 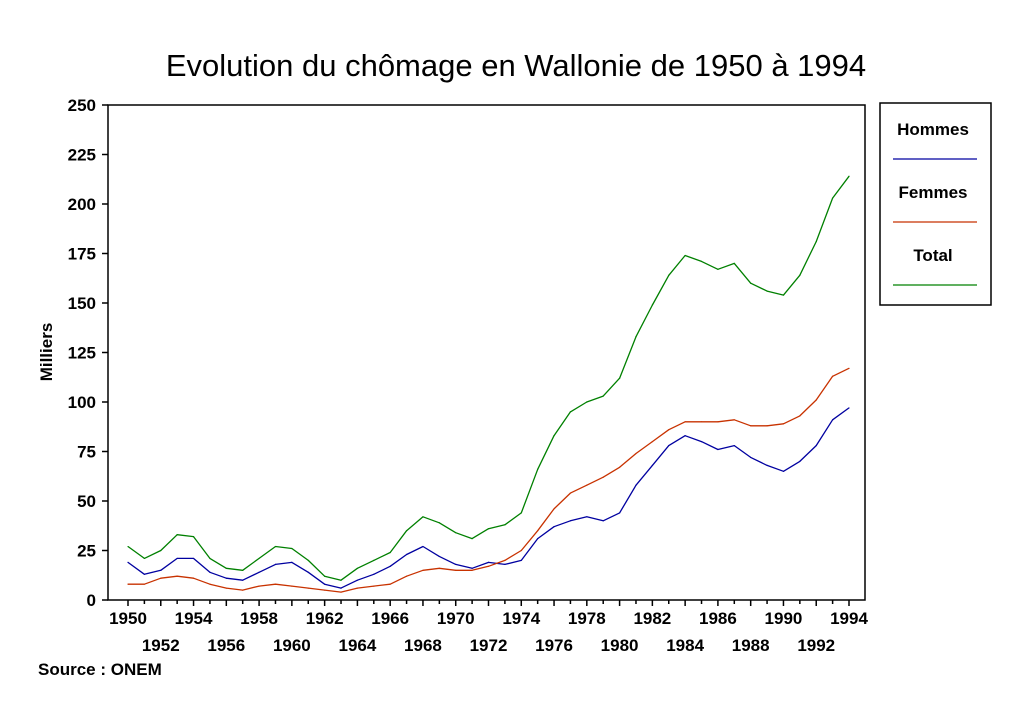 What do you see at coordinates (933, 129) in the screenshot?
I see `legend-label-hommes: Hommes` at bounding box center [933, 129].